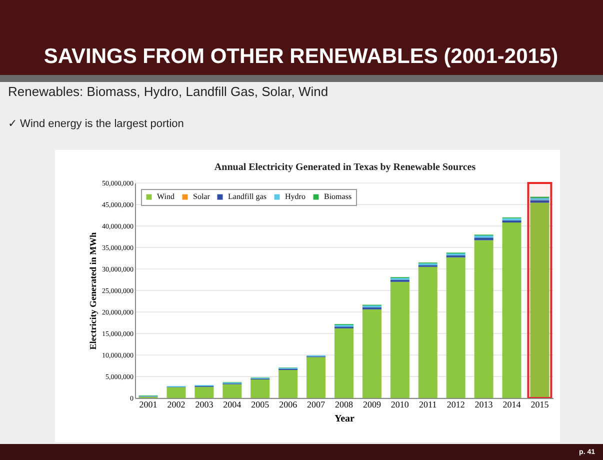 The width and height of the screenshot is (603, 460). Describe the element at coordinates (247, 196) in the screenshot. I see `legend-label: Landfill gas` at that location.